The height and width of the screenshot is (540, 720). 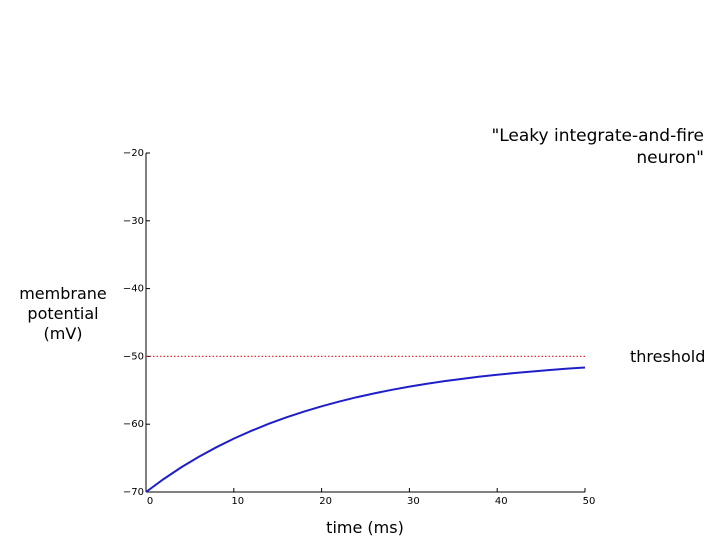 What do you see at coordinates (133, 492) in the screenshot?
I see `y-tick-label: −70` at bounding box center [133, 492].